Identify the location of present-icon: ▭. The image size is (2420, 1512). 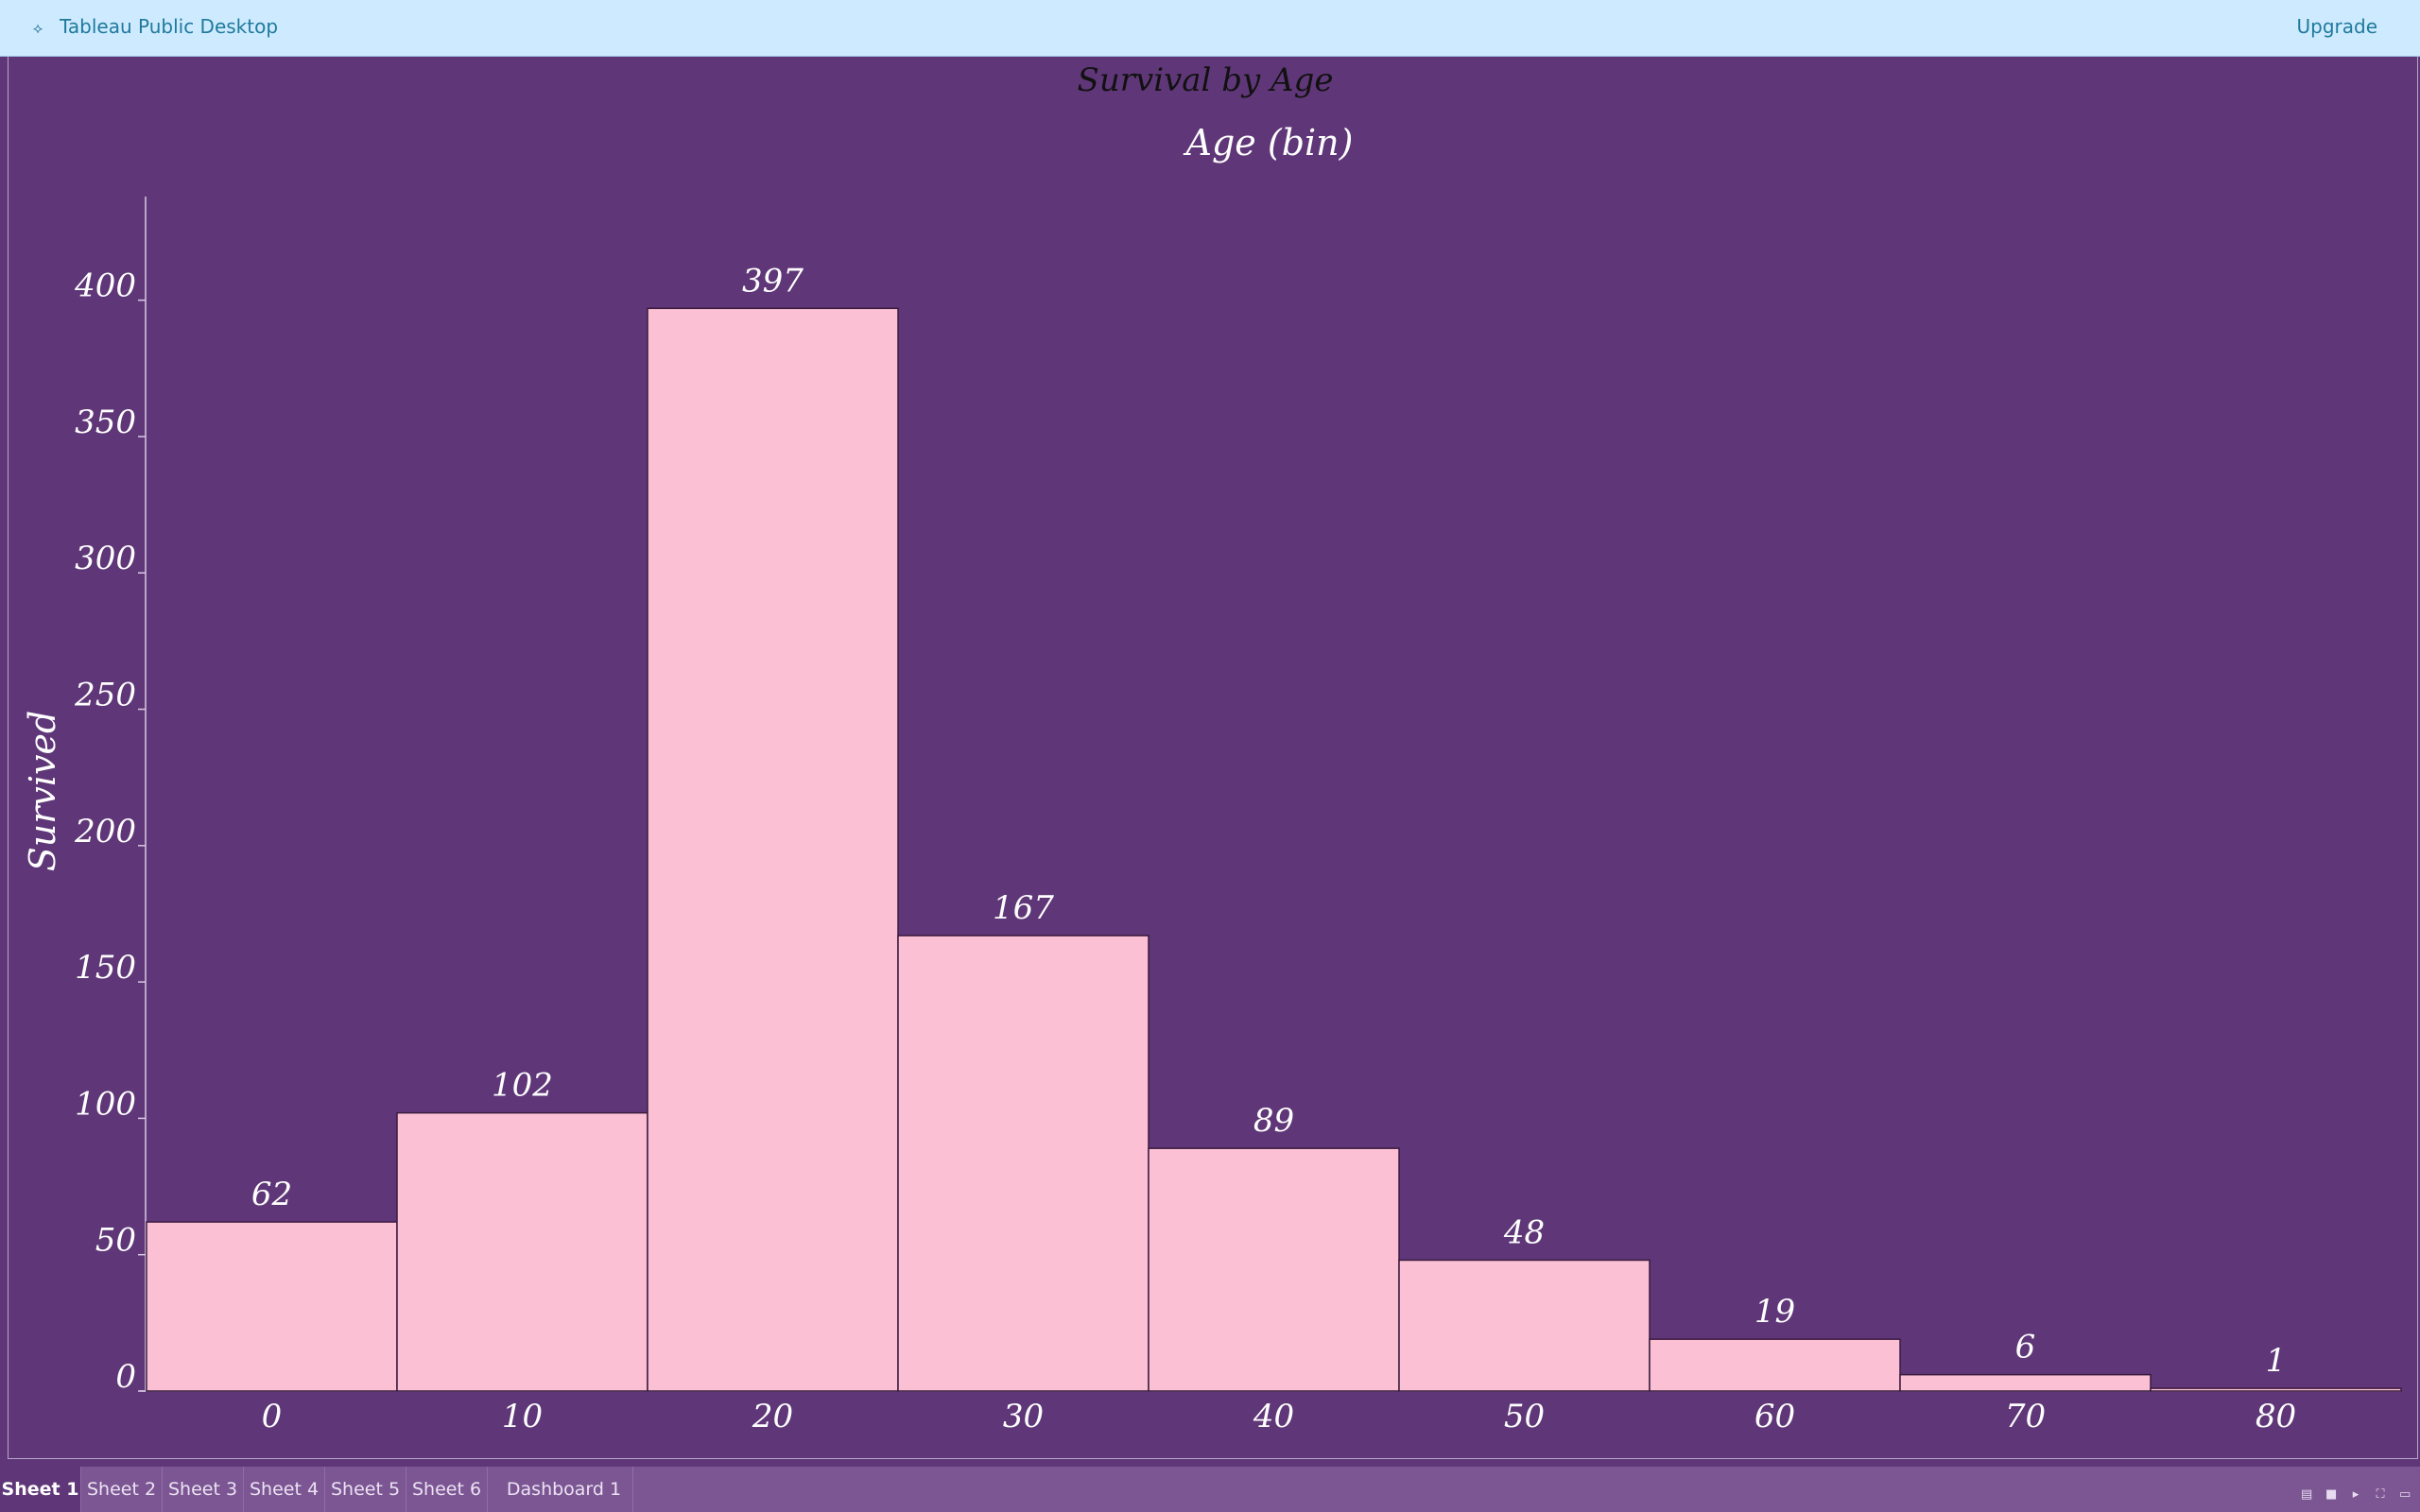
(2405, 1494).